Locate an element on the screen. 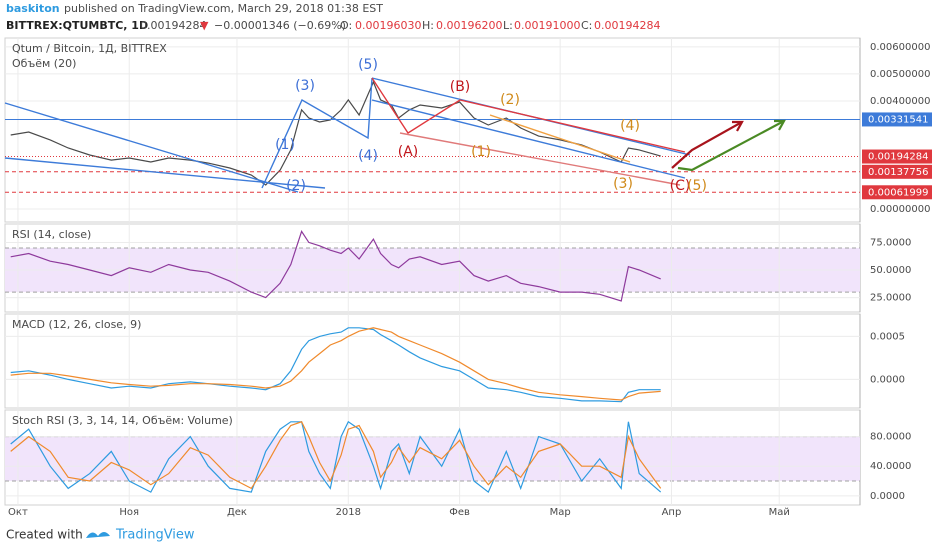  wave-label: (A) is located at coordinates (408, 152).